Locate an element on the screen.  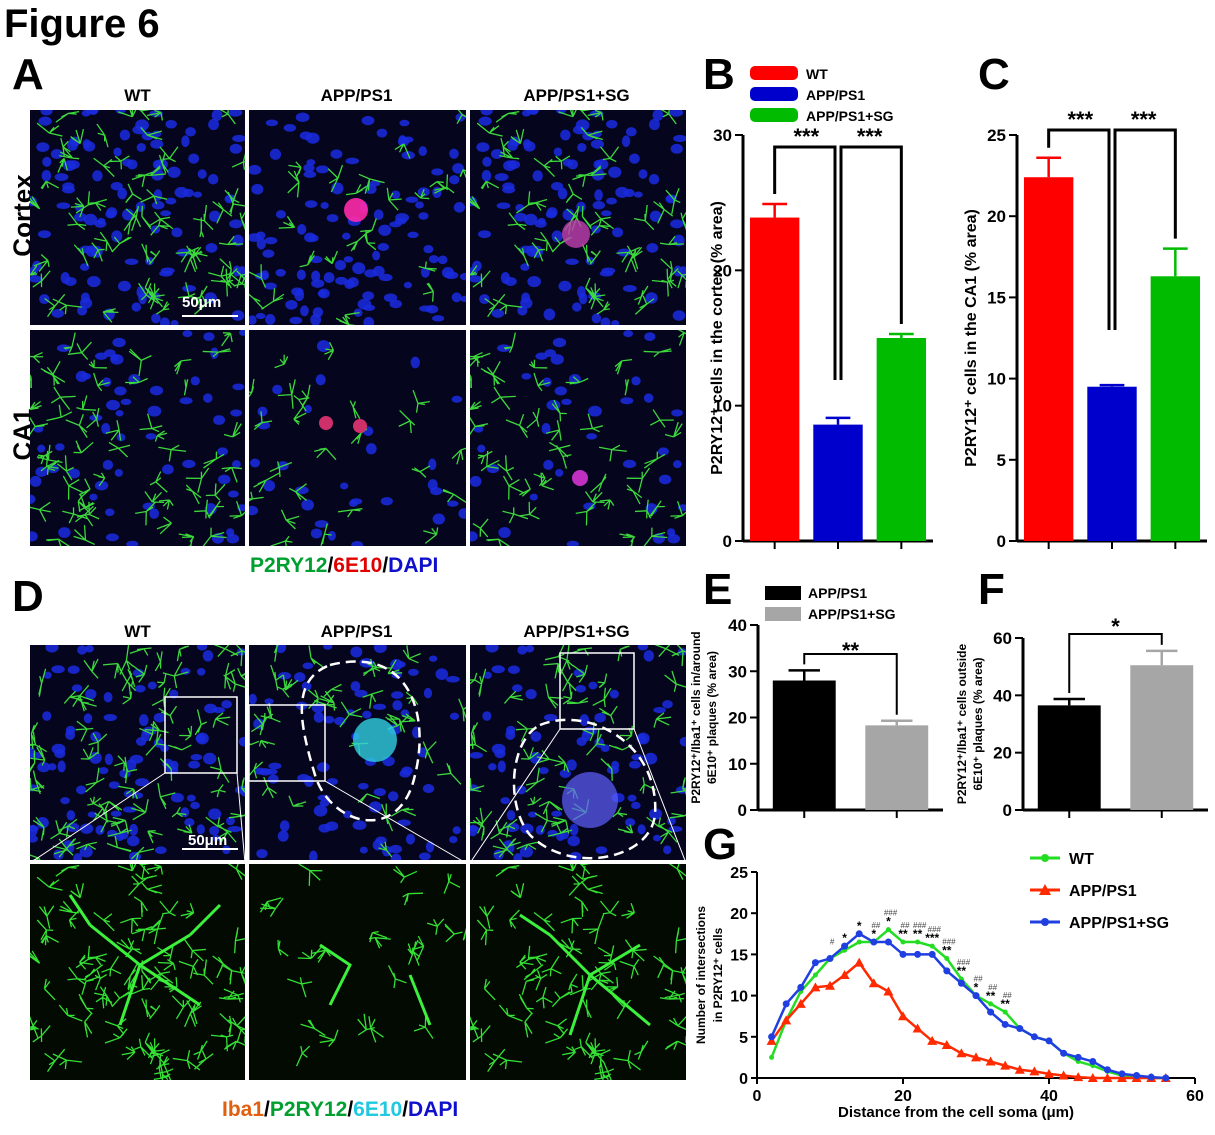
B-sig-label-2: *** is located at coordinates (870, 136).